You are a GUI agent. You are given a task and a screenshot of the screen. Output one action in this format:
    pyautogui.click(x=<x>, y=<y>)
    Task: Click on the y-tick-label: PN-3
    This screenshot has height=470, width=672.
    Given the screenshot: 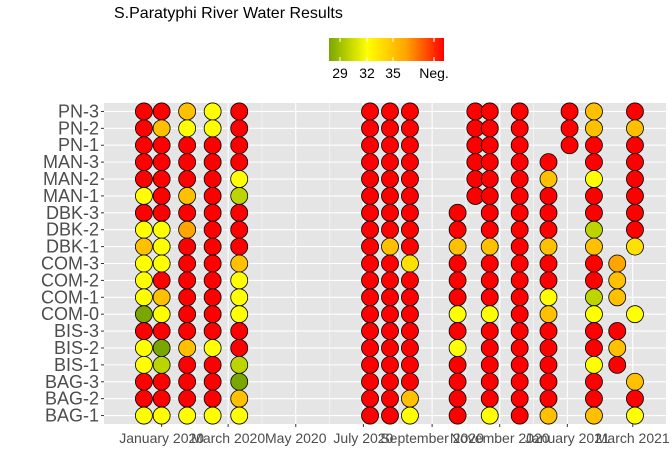 What is the action you would take?
    pyautogui.click(x=78, y=111)
    